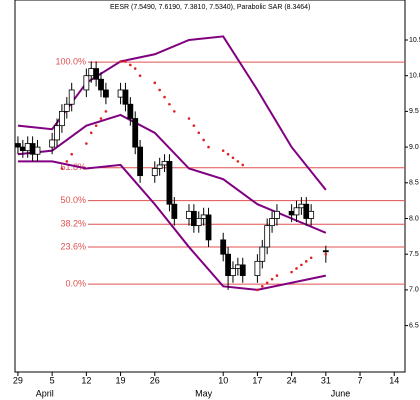 The height and width of the screenshot is (400, 420). I want to click on y-tick-label: 10.5, so click(414, 40).